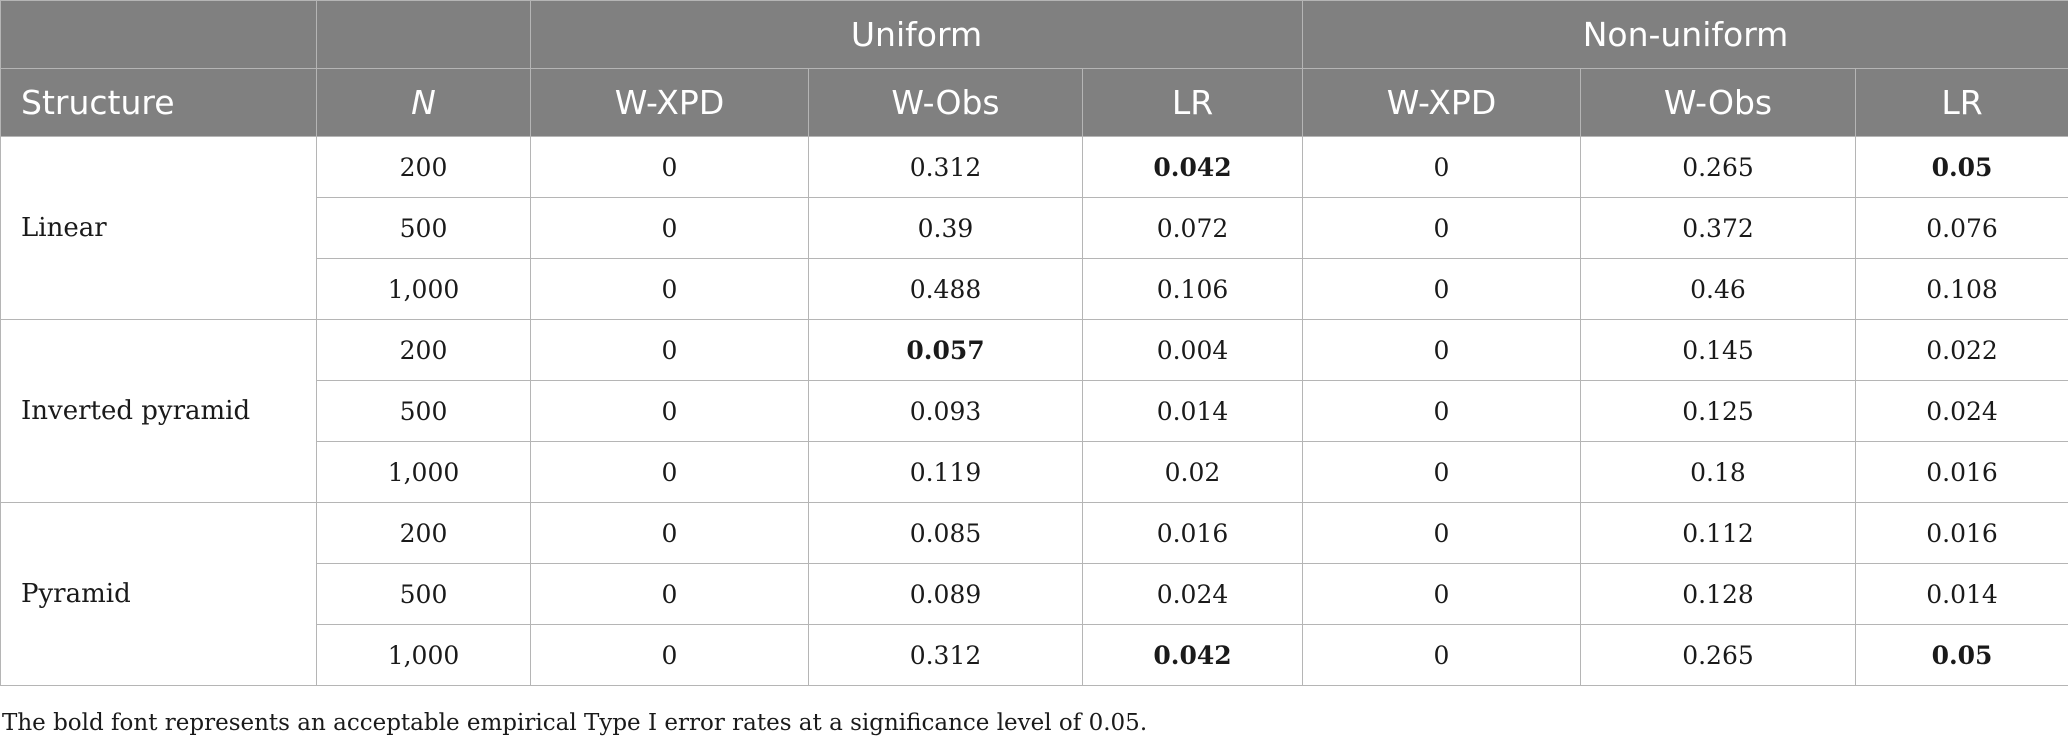 Image resolution: width=2068 pixels, height=746 pixels. Describe the element at coordinates (1961, 102) in the screenshot. I see `header-nonuniform-lr: LR` at that location.